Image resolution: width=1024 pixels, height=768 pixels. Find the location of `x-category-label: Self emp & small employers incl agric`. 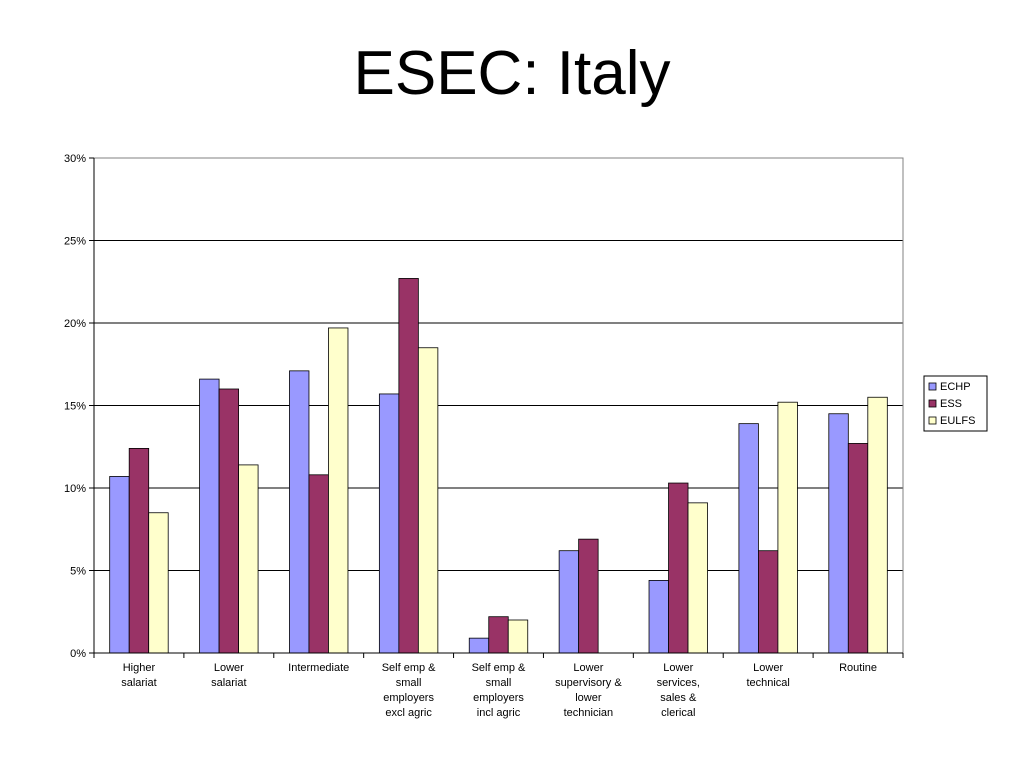

x-category-label: Self emp & small employers incl agric is located at coordinates (499, 690).